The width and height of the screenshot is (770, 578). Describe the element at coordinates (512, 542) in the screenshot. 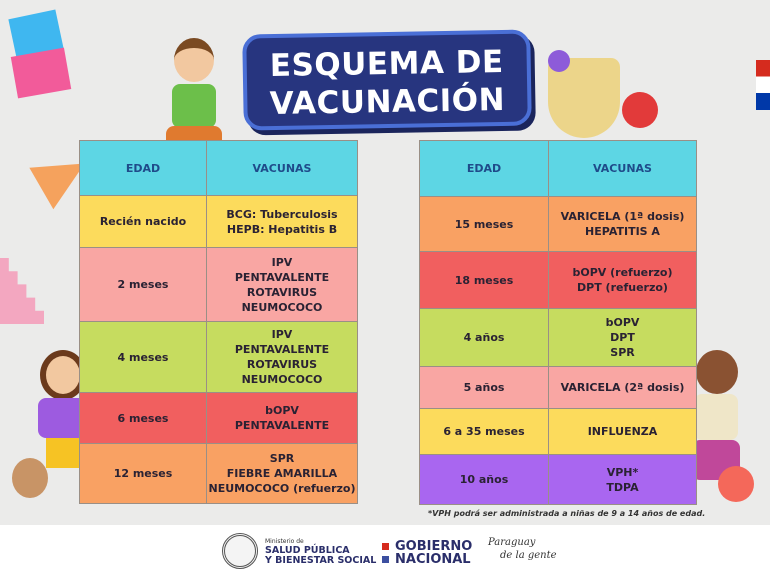

I see `slogan-line1: Paraguay` at that location.